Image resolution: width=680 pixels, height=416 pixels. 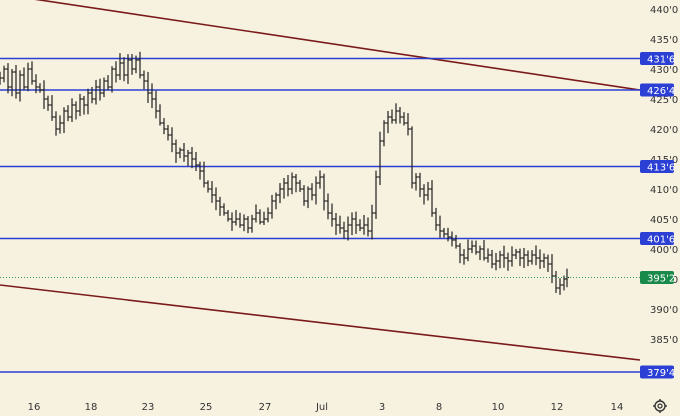 What do you see at coordinates (664, 190) in the screenshot?
I see `y-tick-label: 410'0` at bounding box center [664, 190].